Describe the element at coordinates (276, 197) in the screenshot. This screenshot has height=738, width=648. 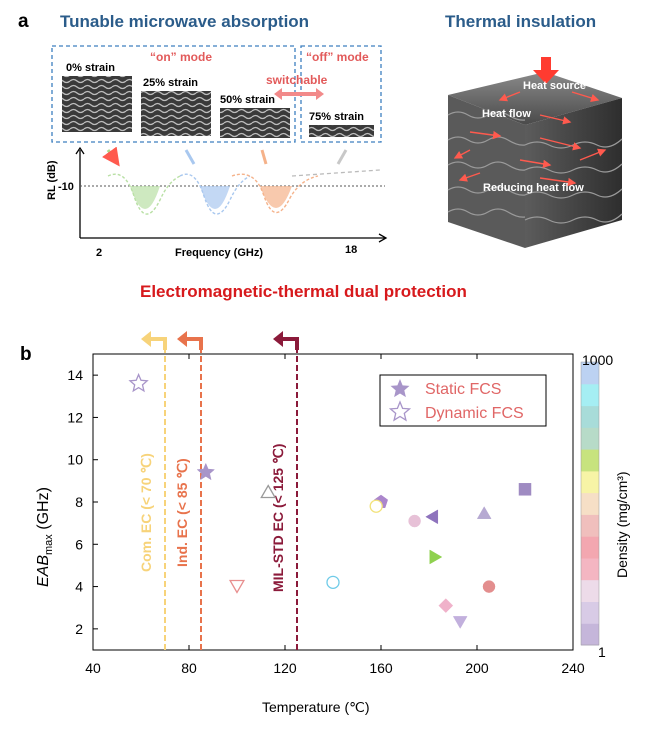
I see `rl-fill-orange` at that location.